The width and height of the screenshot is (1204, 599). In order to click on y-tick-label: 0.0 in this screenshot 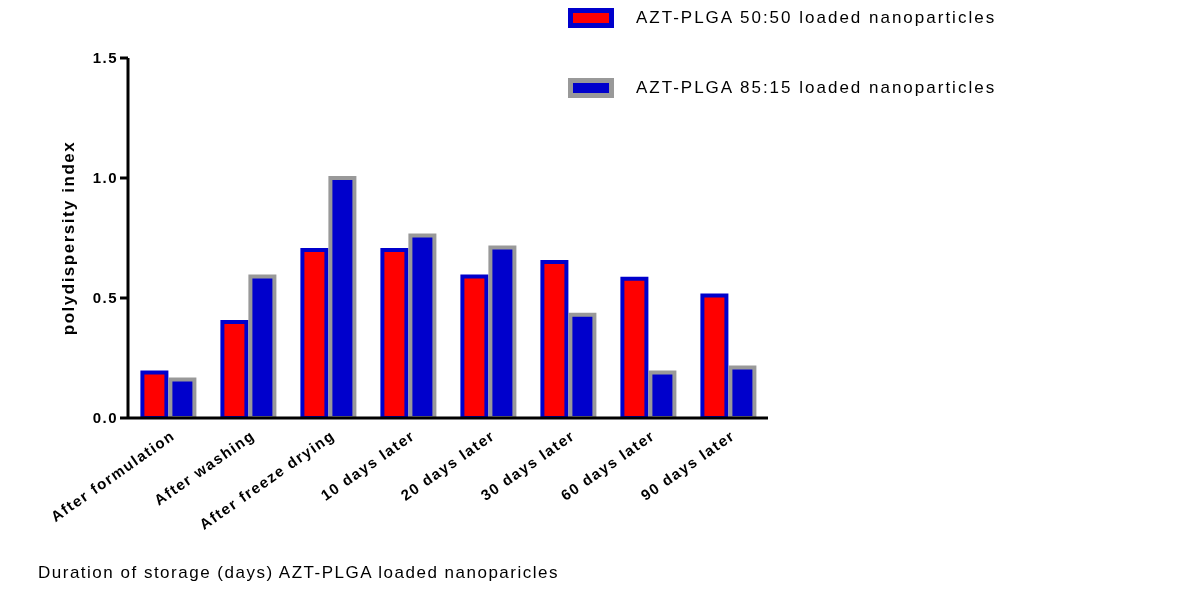, I will do `click(105, 418)`.